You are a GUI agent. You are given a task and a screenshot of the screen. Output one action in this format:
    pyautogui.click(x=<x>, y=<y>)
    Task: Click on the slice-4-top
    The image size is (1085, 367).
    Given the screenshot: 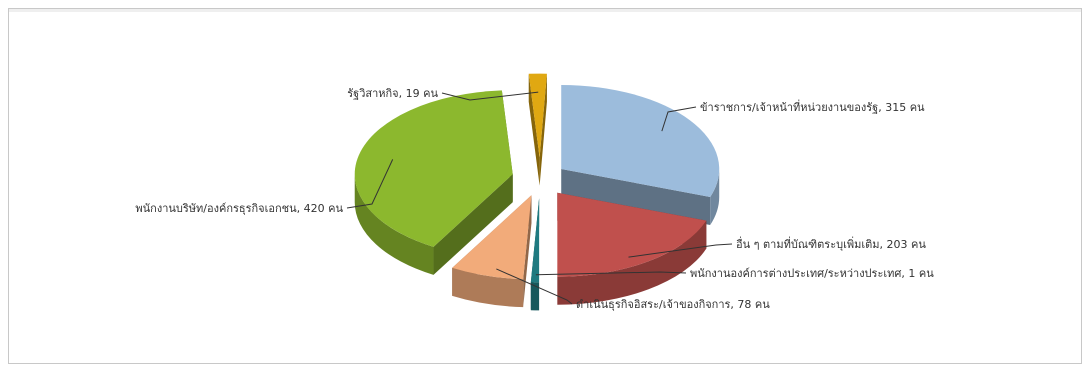 What is the action you would take?
    pyautogui.click(x=433, y=168)
    